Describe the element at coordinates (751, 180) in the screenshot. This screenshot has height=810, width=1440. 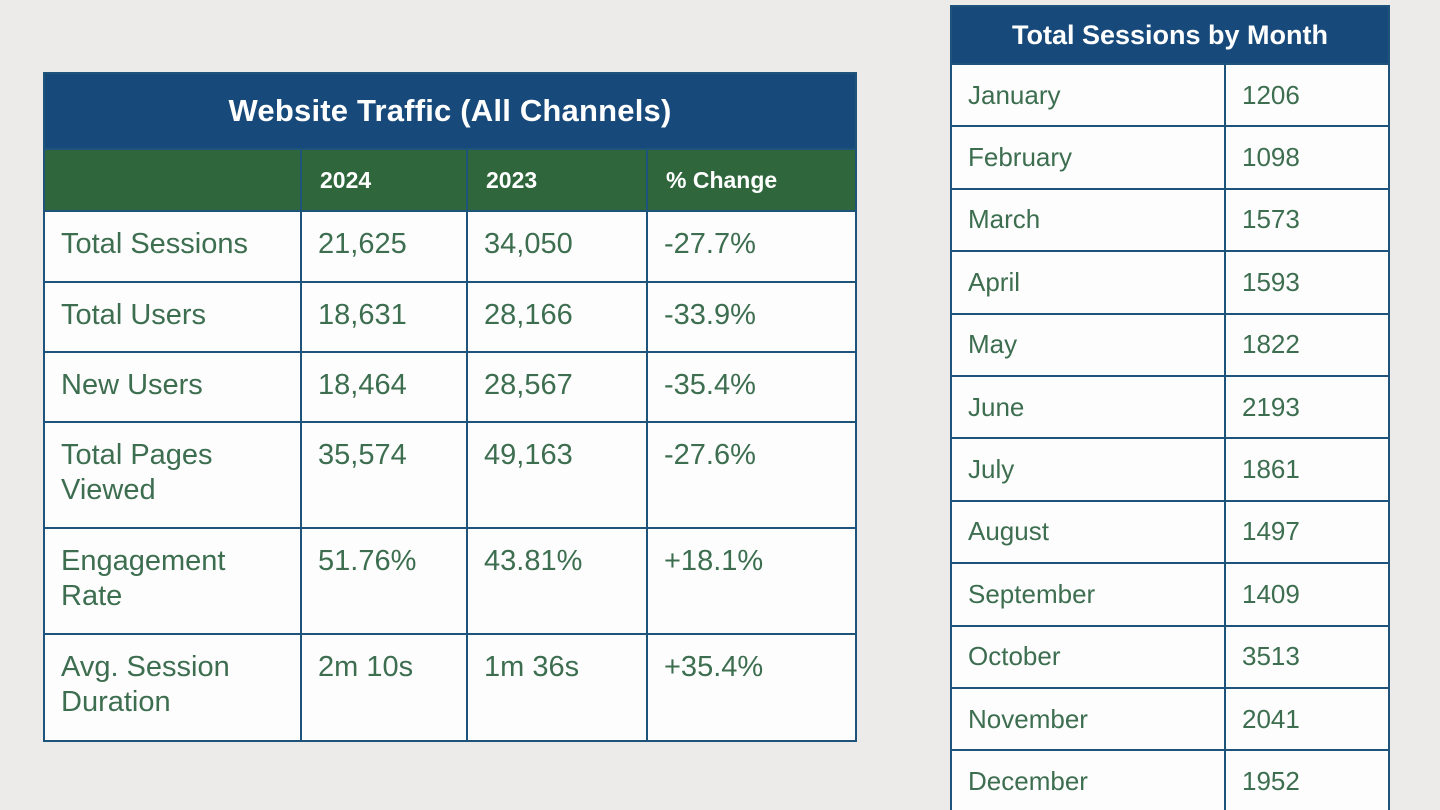
I see `pct-change-column-header: % Change` at that location.